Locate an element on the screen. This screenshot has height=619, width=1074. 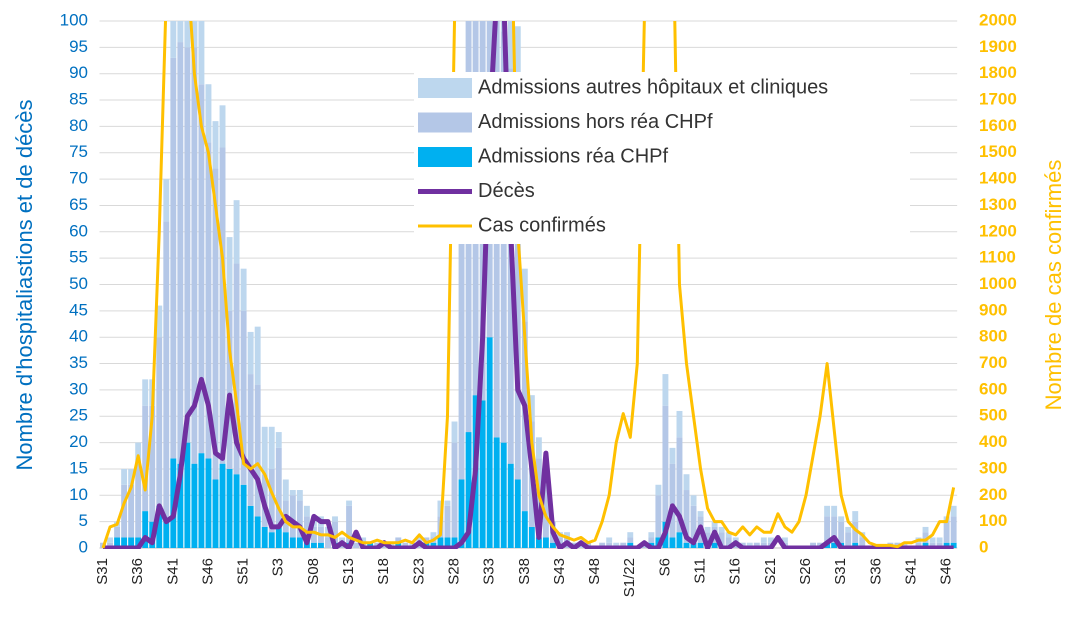
y-tick-label: 100 is located at coordinates (74, 19).